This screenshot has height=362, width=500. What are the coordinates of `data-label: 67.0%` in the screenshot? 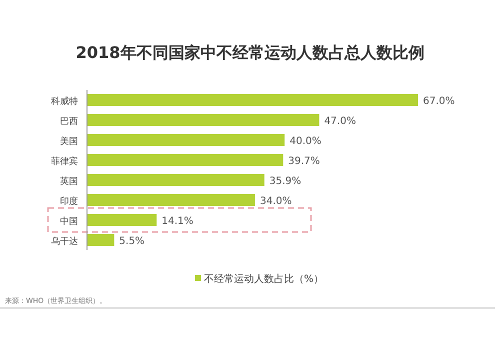 It's located at (439, 101).